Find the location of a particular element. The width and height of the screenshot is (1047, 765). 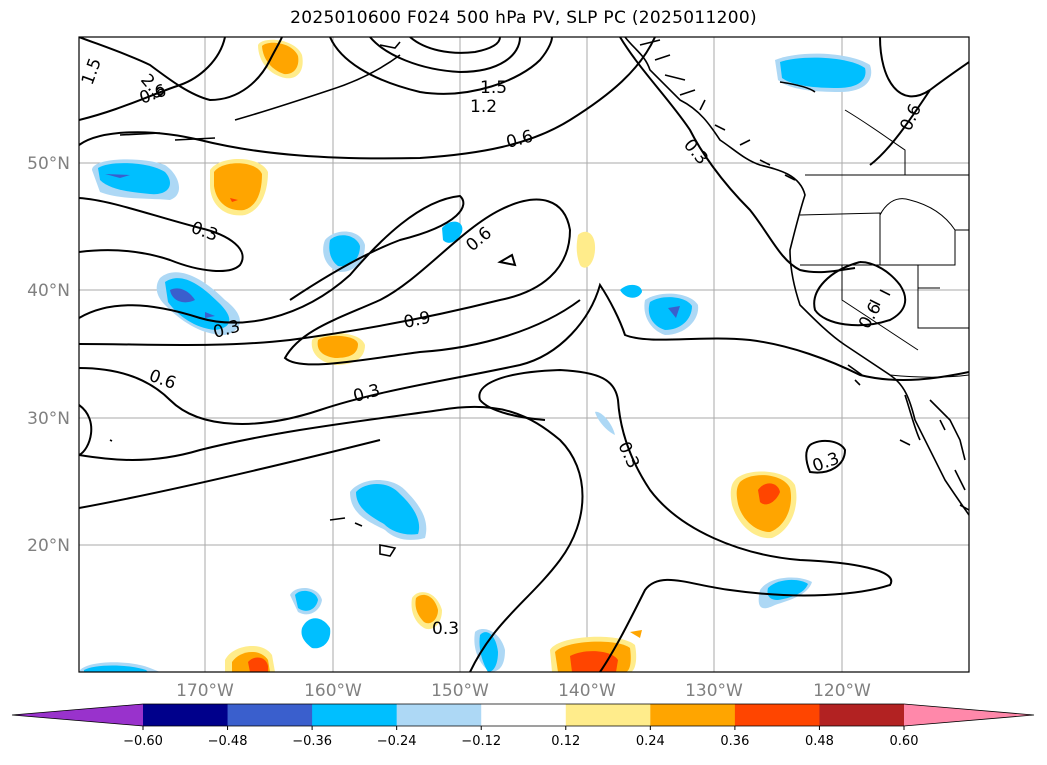

colorbar-tick-label: −0.36 is located at coordinates (312, 741).